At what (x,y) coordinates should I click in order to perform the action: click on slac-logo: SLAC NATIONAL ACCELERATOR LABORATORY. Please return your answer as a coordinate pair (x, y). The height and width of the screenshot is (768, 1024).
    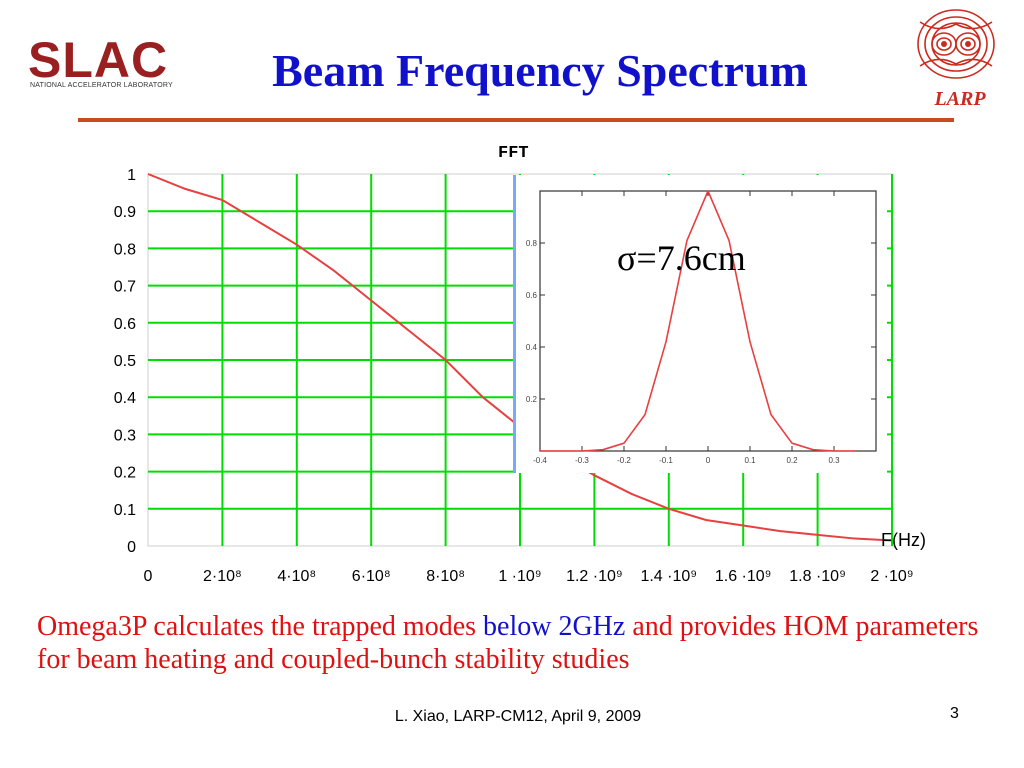
    Looking at the image, I should click on (100, 64).